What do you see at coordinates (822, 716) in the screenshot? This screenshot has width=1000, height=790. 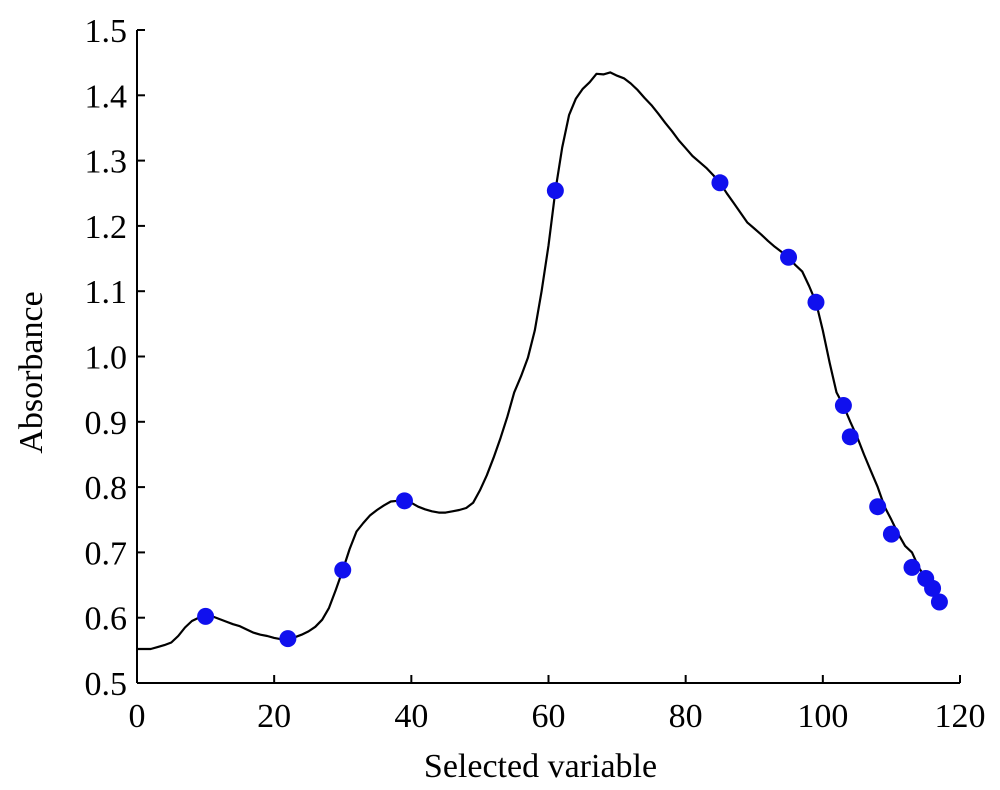 I see `x-tick-label: 100` at bounding box center [822, 716].